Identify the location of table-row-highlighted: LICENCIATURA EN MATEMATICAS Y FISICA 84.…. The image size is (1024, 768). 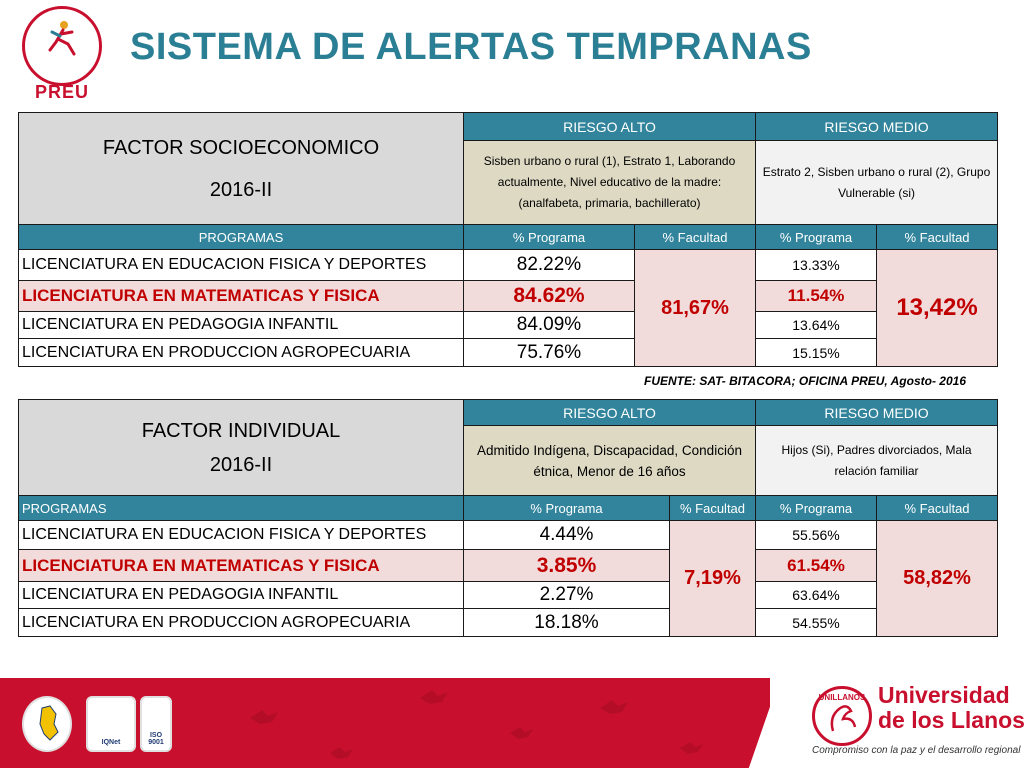
(508, 296).